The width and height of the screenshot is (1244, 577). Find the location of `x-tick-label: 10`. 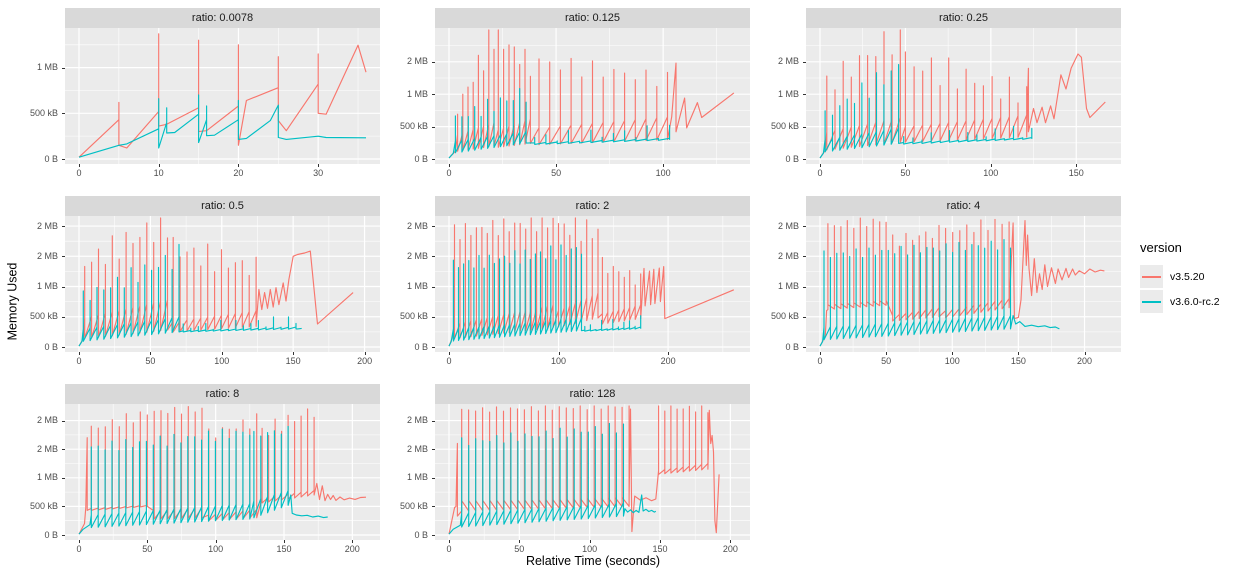

x-tick-label: 10 is located at coordinates (158, 173).